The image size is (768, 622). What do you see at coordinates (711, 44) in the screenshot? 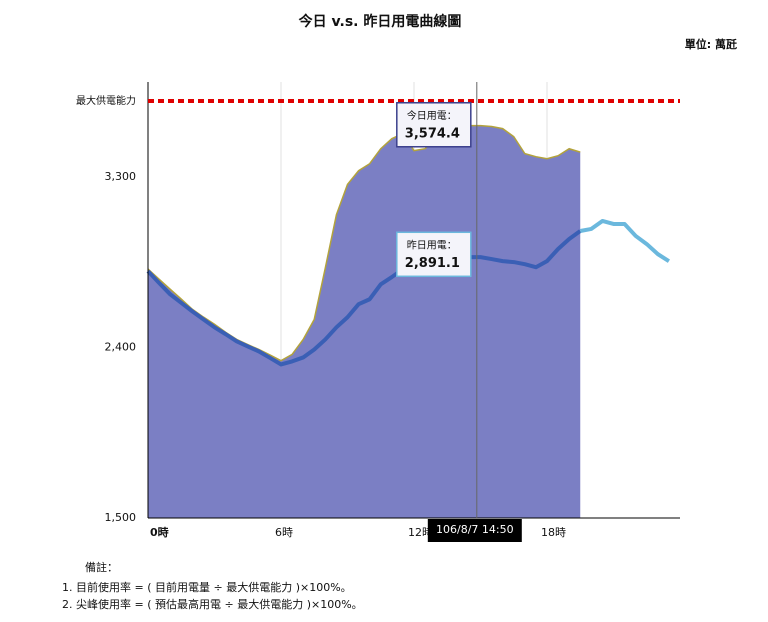
I see `unit: 單位: 萬瓩` at bounding box center [711, 44].